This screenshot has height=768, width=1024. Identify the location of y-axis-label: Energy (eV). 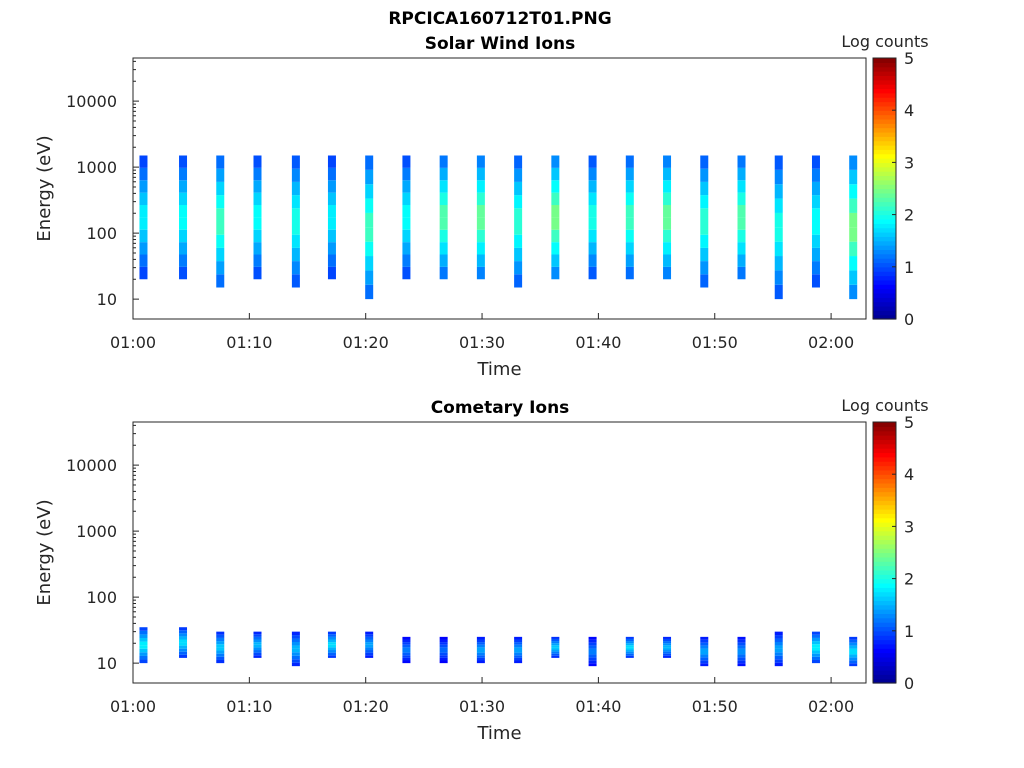
(44, 188).